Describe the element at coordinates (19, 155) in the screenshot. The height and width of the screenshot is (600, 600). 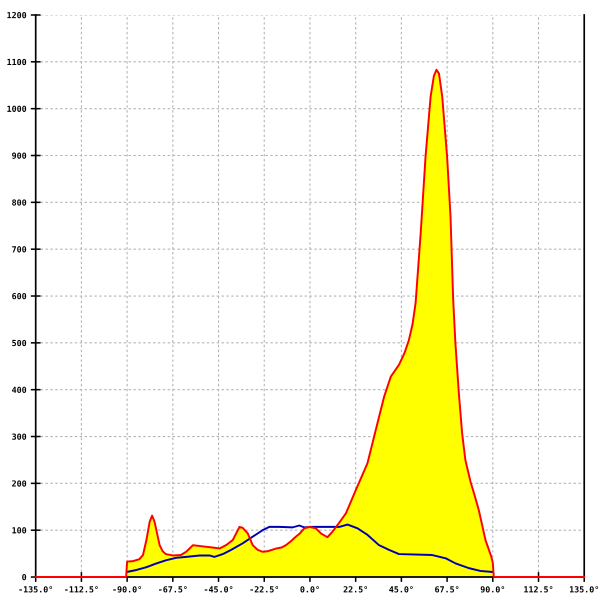
I see `y-tick-label: 900` at that location.